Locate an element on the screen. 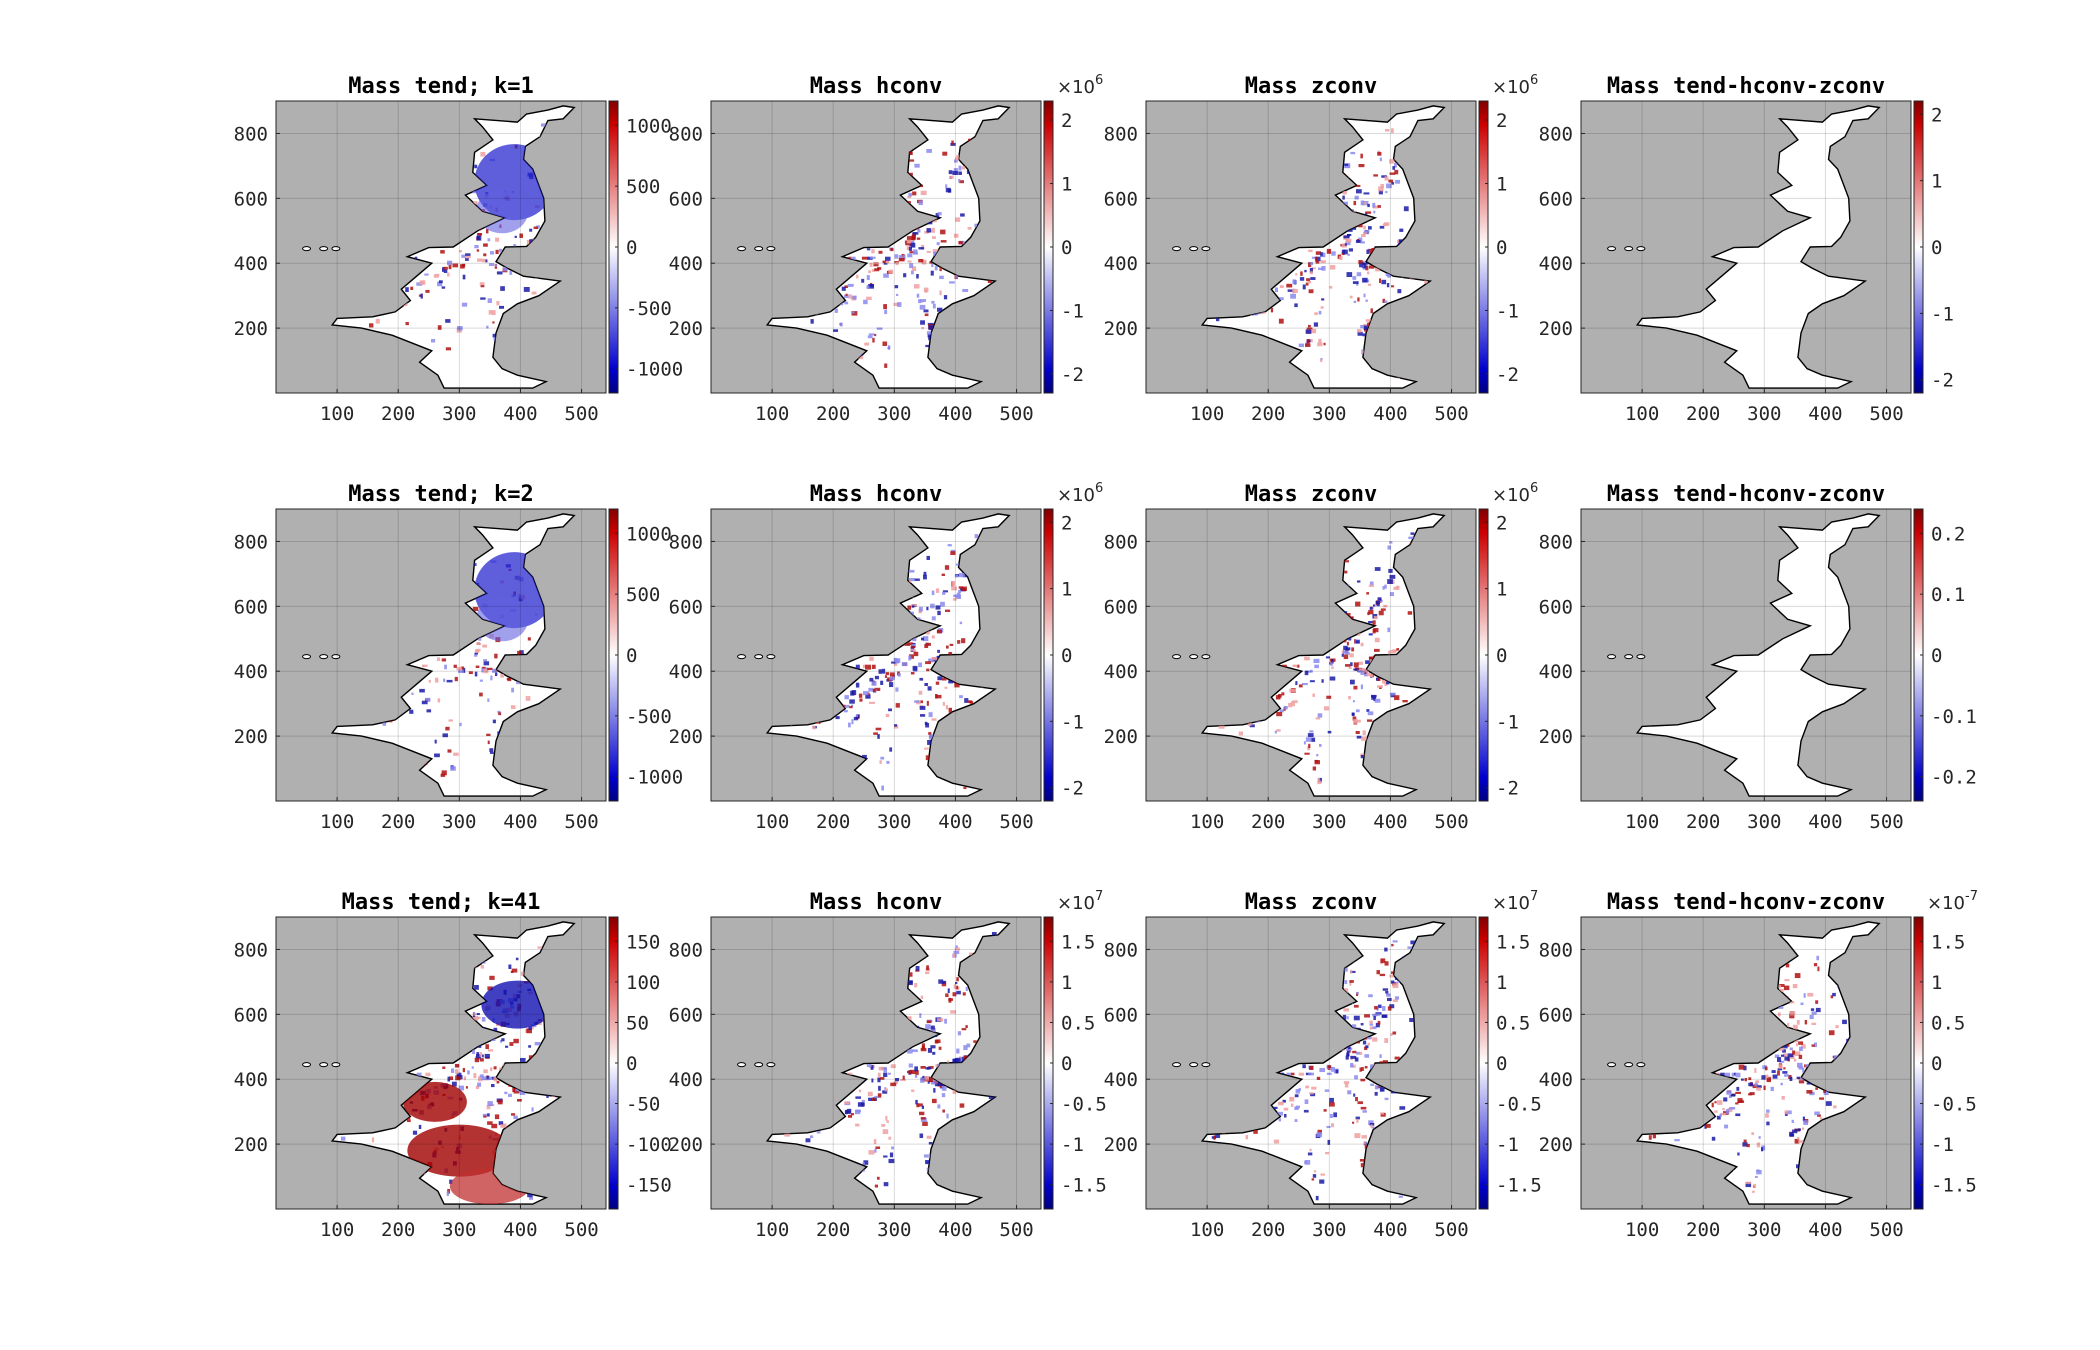 The image size is (2100, 1350). colorbar-tick-label: 0.2 is located at coordinates (1948, 534).